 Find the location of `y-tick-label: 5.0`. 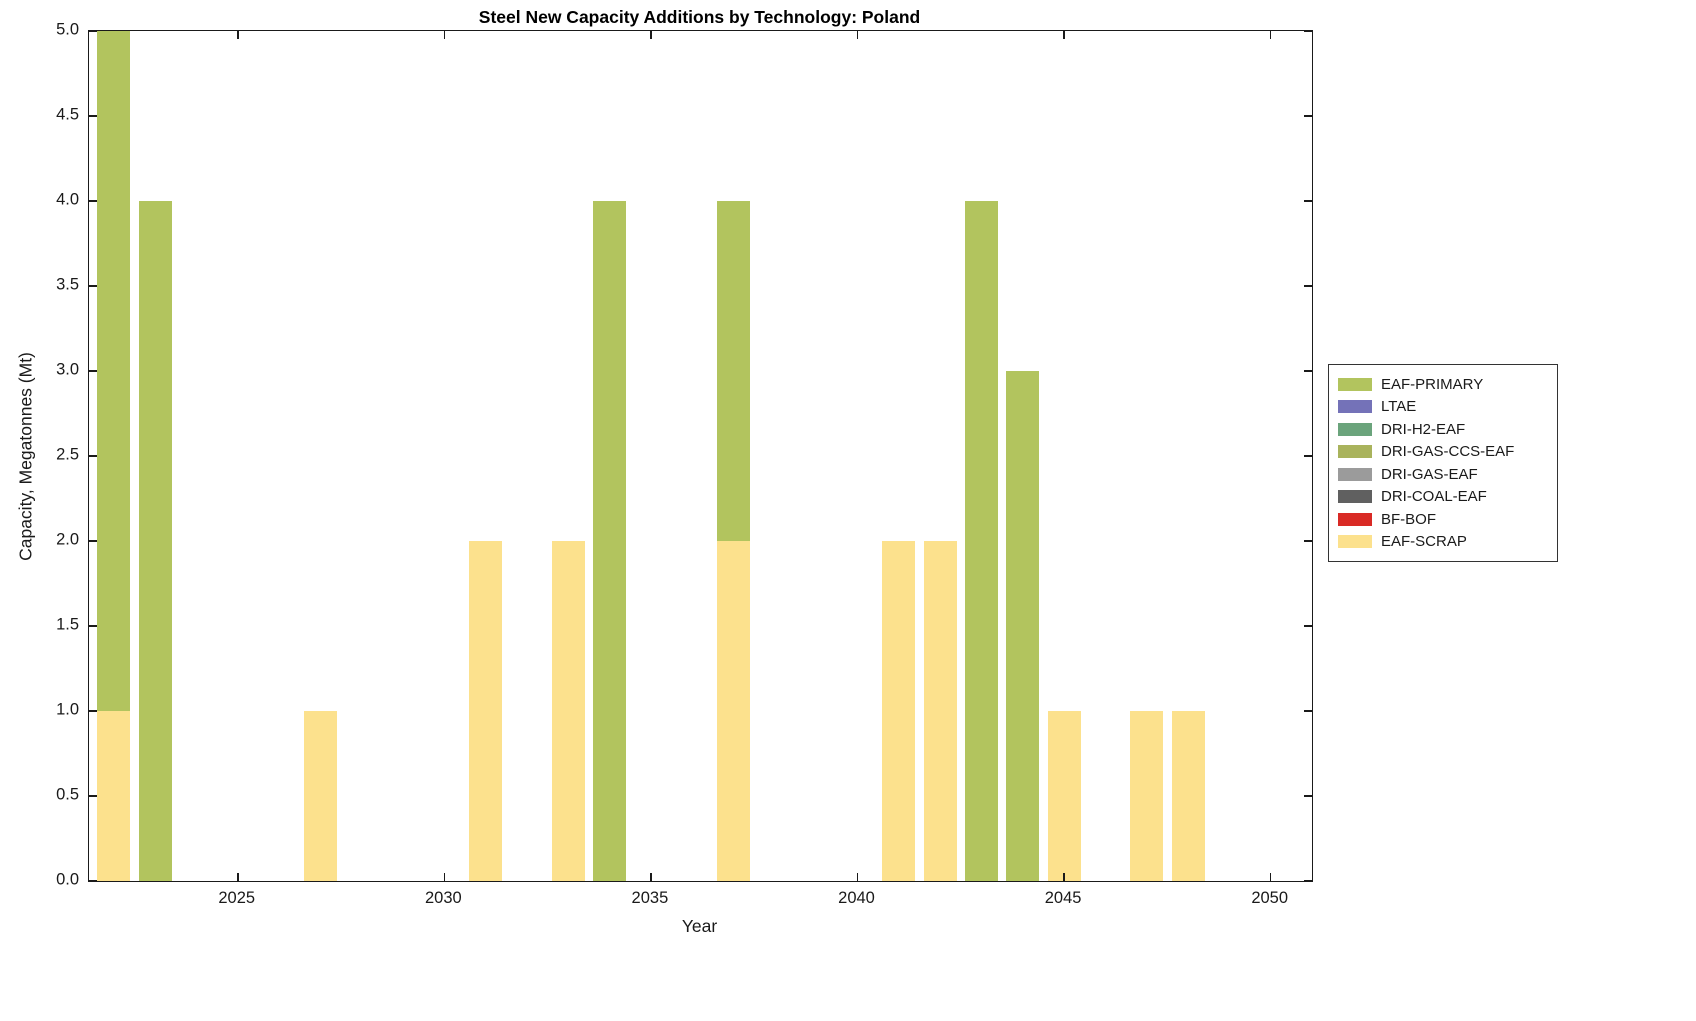

y-tick-label: 5.0 is located at coordinates (67, 29).